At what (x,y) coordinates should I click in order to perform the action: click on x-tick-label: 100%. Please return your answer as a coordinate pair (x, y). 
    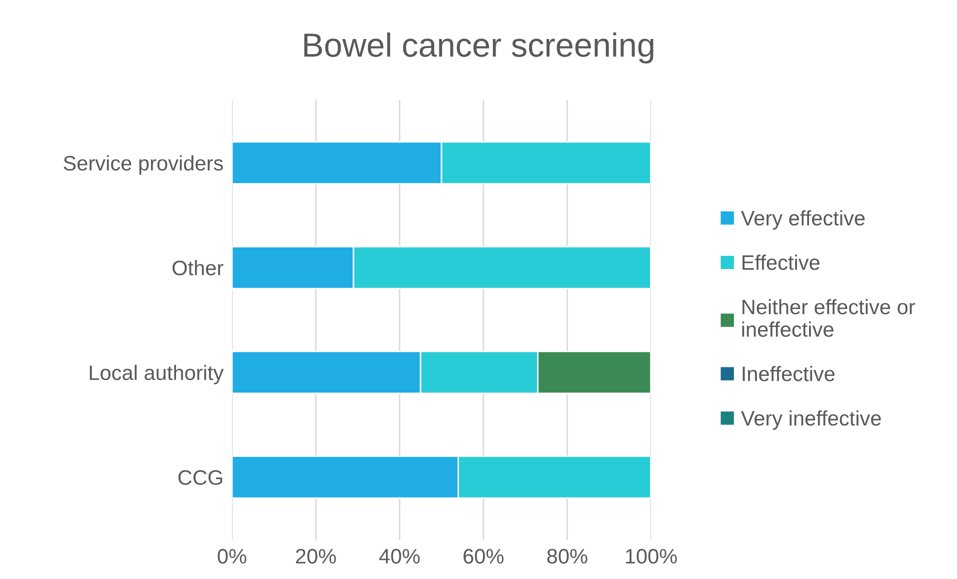
    Looking at the image, I should click on (651, 556).